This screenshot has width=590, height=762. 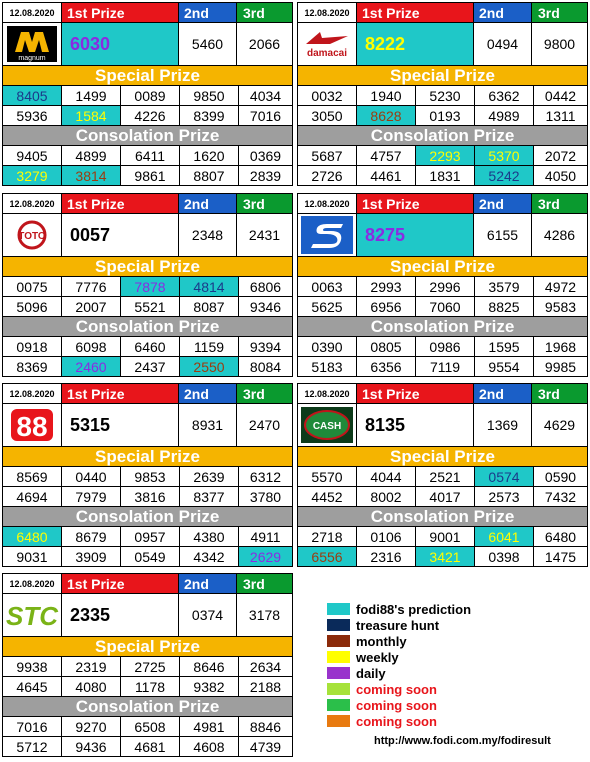 I want to click on special-prize-number: 4080, so click(x=91, y=686).